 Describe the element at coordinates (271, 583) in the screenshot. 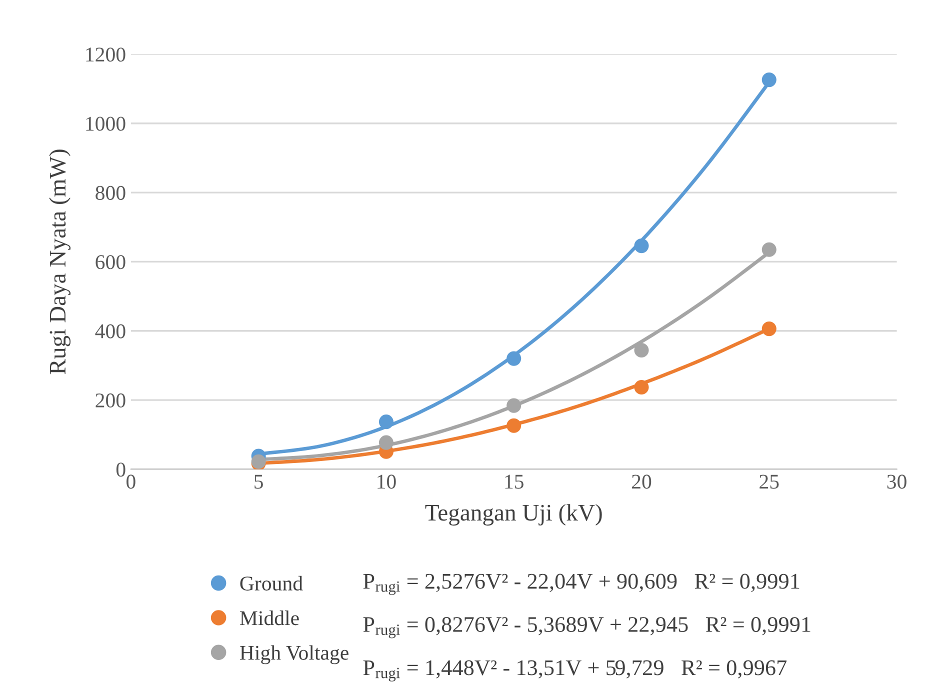

I see `legend-label: Ground` at that location.